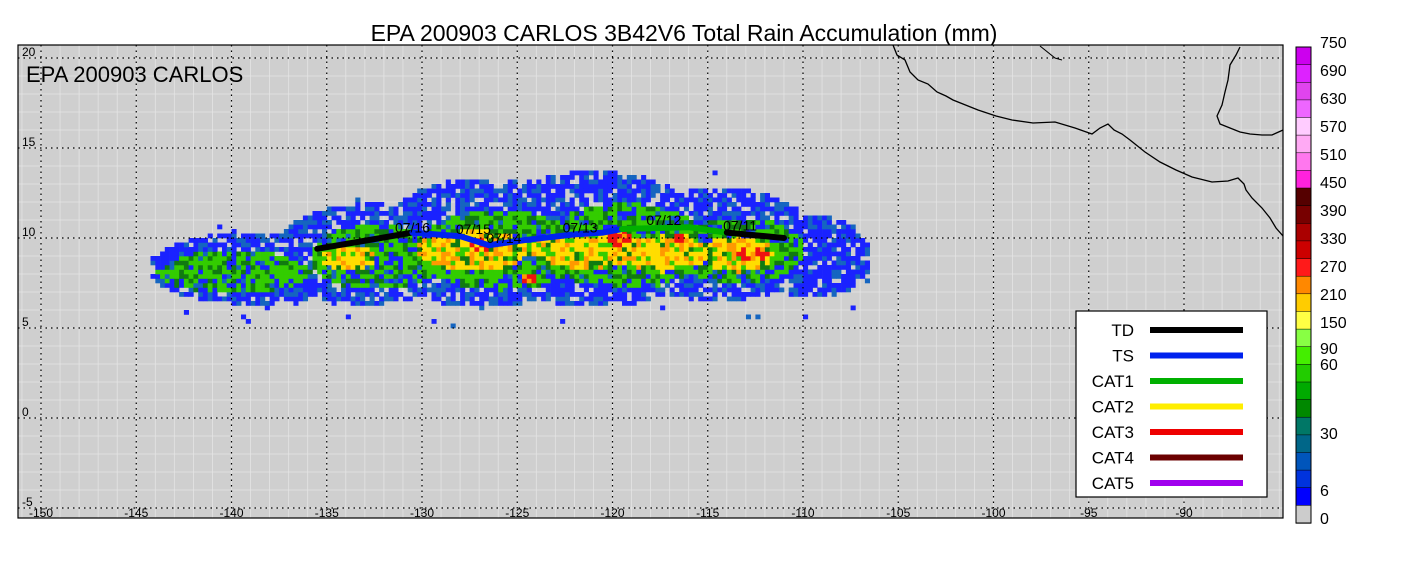 The width and height of the screenshot is (1425, 573). What do you see at coordinates (1184, 513) in the screenshot?
I see `longitude-tick-label: -90` at bounding box center [1184, 513].